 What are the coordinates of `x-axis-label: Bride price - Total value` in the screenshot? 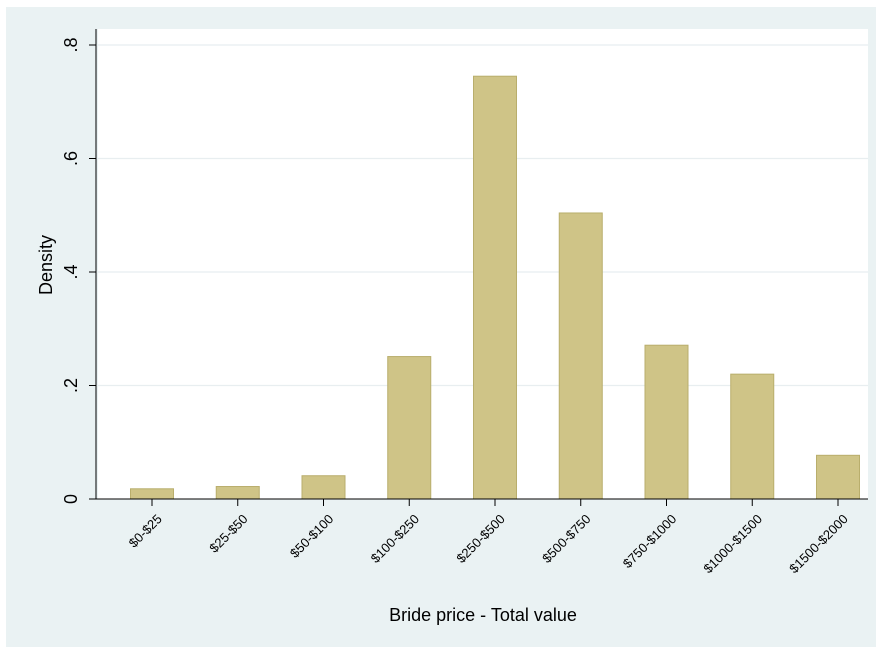 It's located at (483, 615).